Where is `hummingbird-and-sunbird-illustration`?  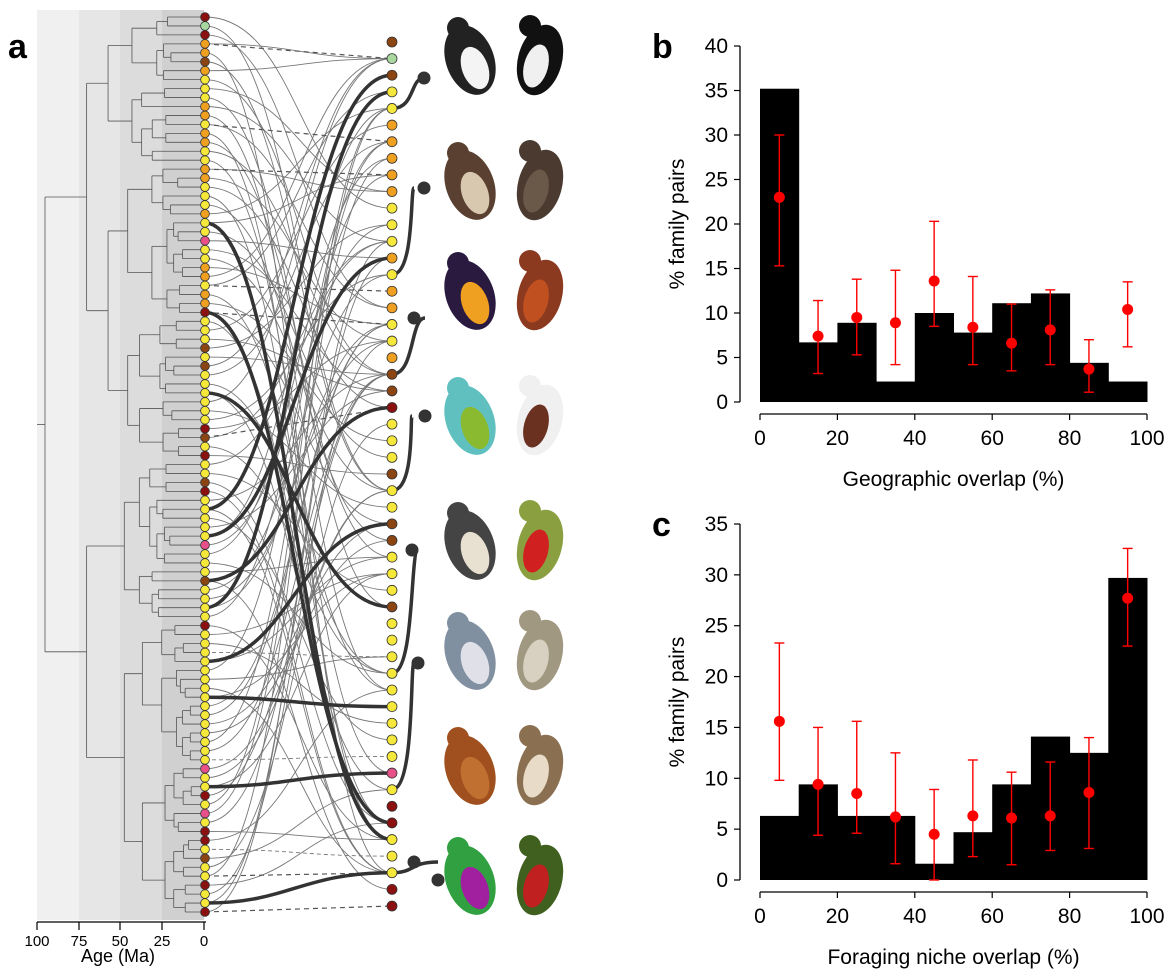
hummingbird-and-sunbird-illustration is located at coordinates (497, 875).